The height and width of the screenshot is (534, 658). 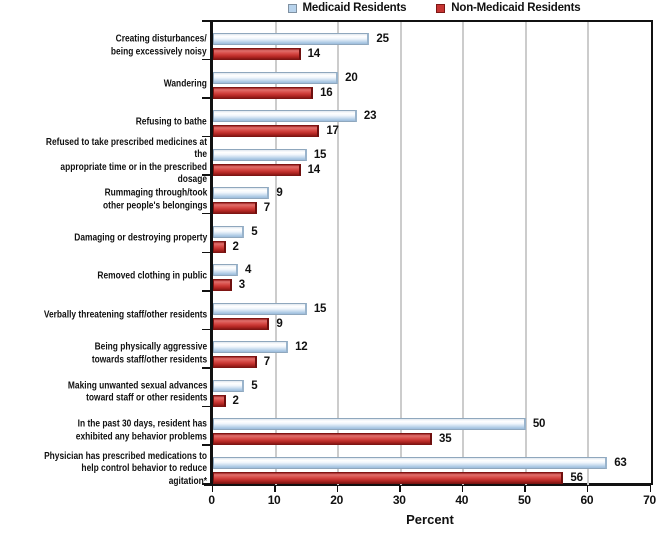 What do you see at coordinates (337, 500) in the screenshot?
I see `x-tick-label-20: 20` at bounding box center [337, 500].